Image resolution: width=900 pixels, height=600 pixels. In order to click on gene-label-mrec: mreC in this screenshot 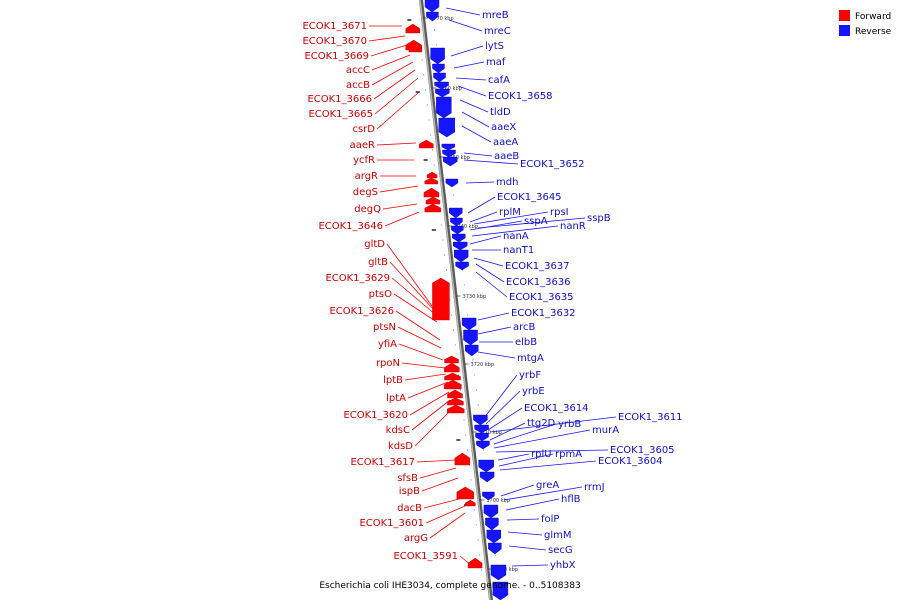, I will do `click(497, 31)`.